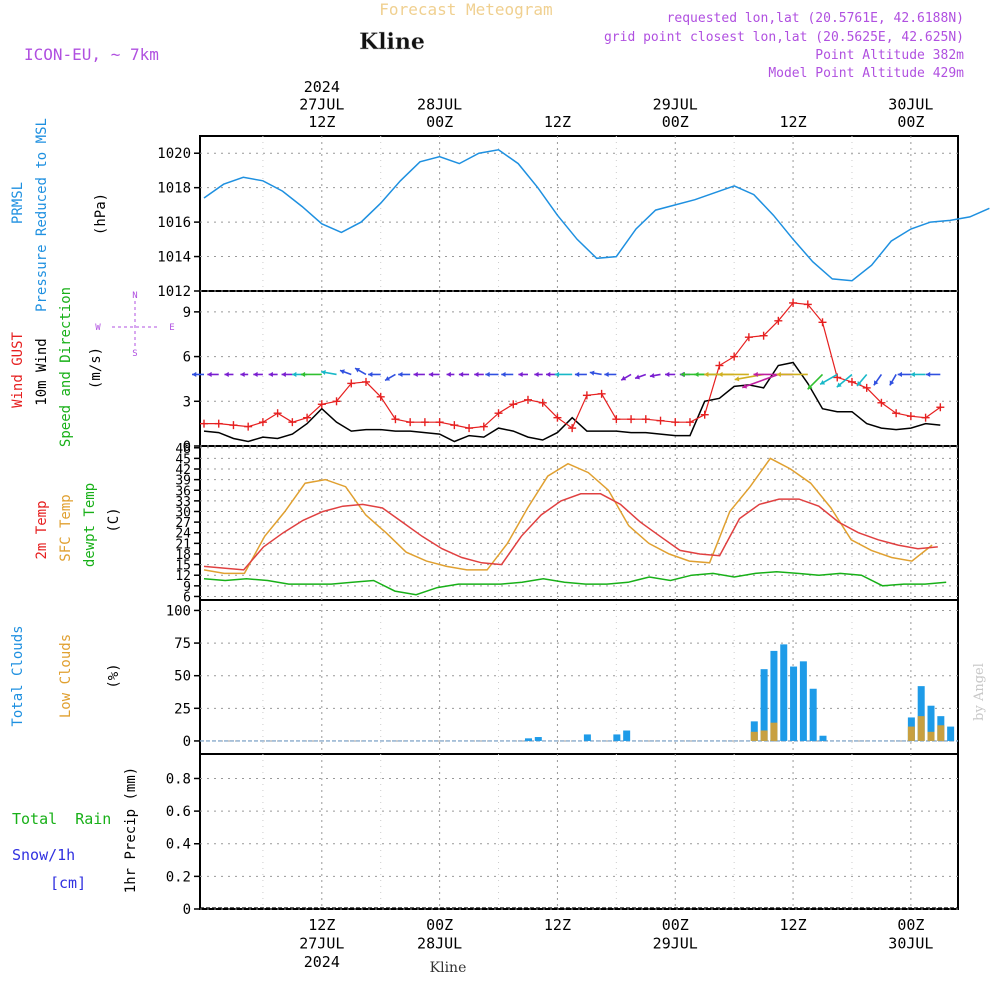 Image resolution: width=1000 pixels, height=1000 pixels. I want to click on pressure-tick-label: 1018, so click(174, 189).